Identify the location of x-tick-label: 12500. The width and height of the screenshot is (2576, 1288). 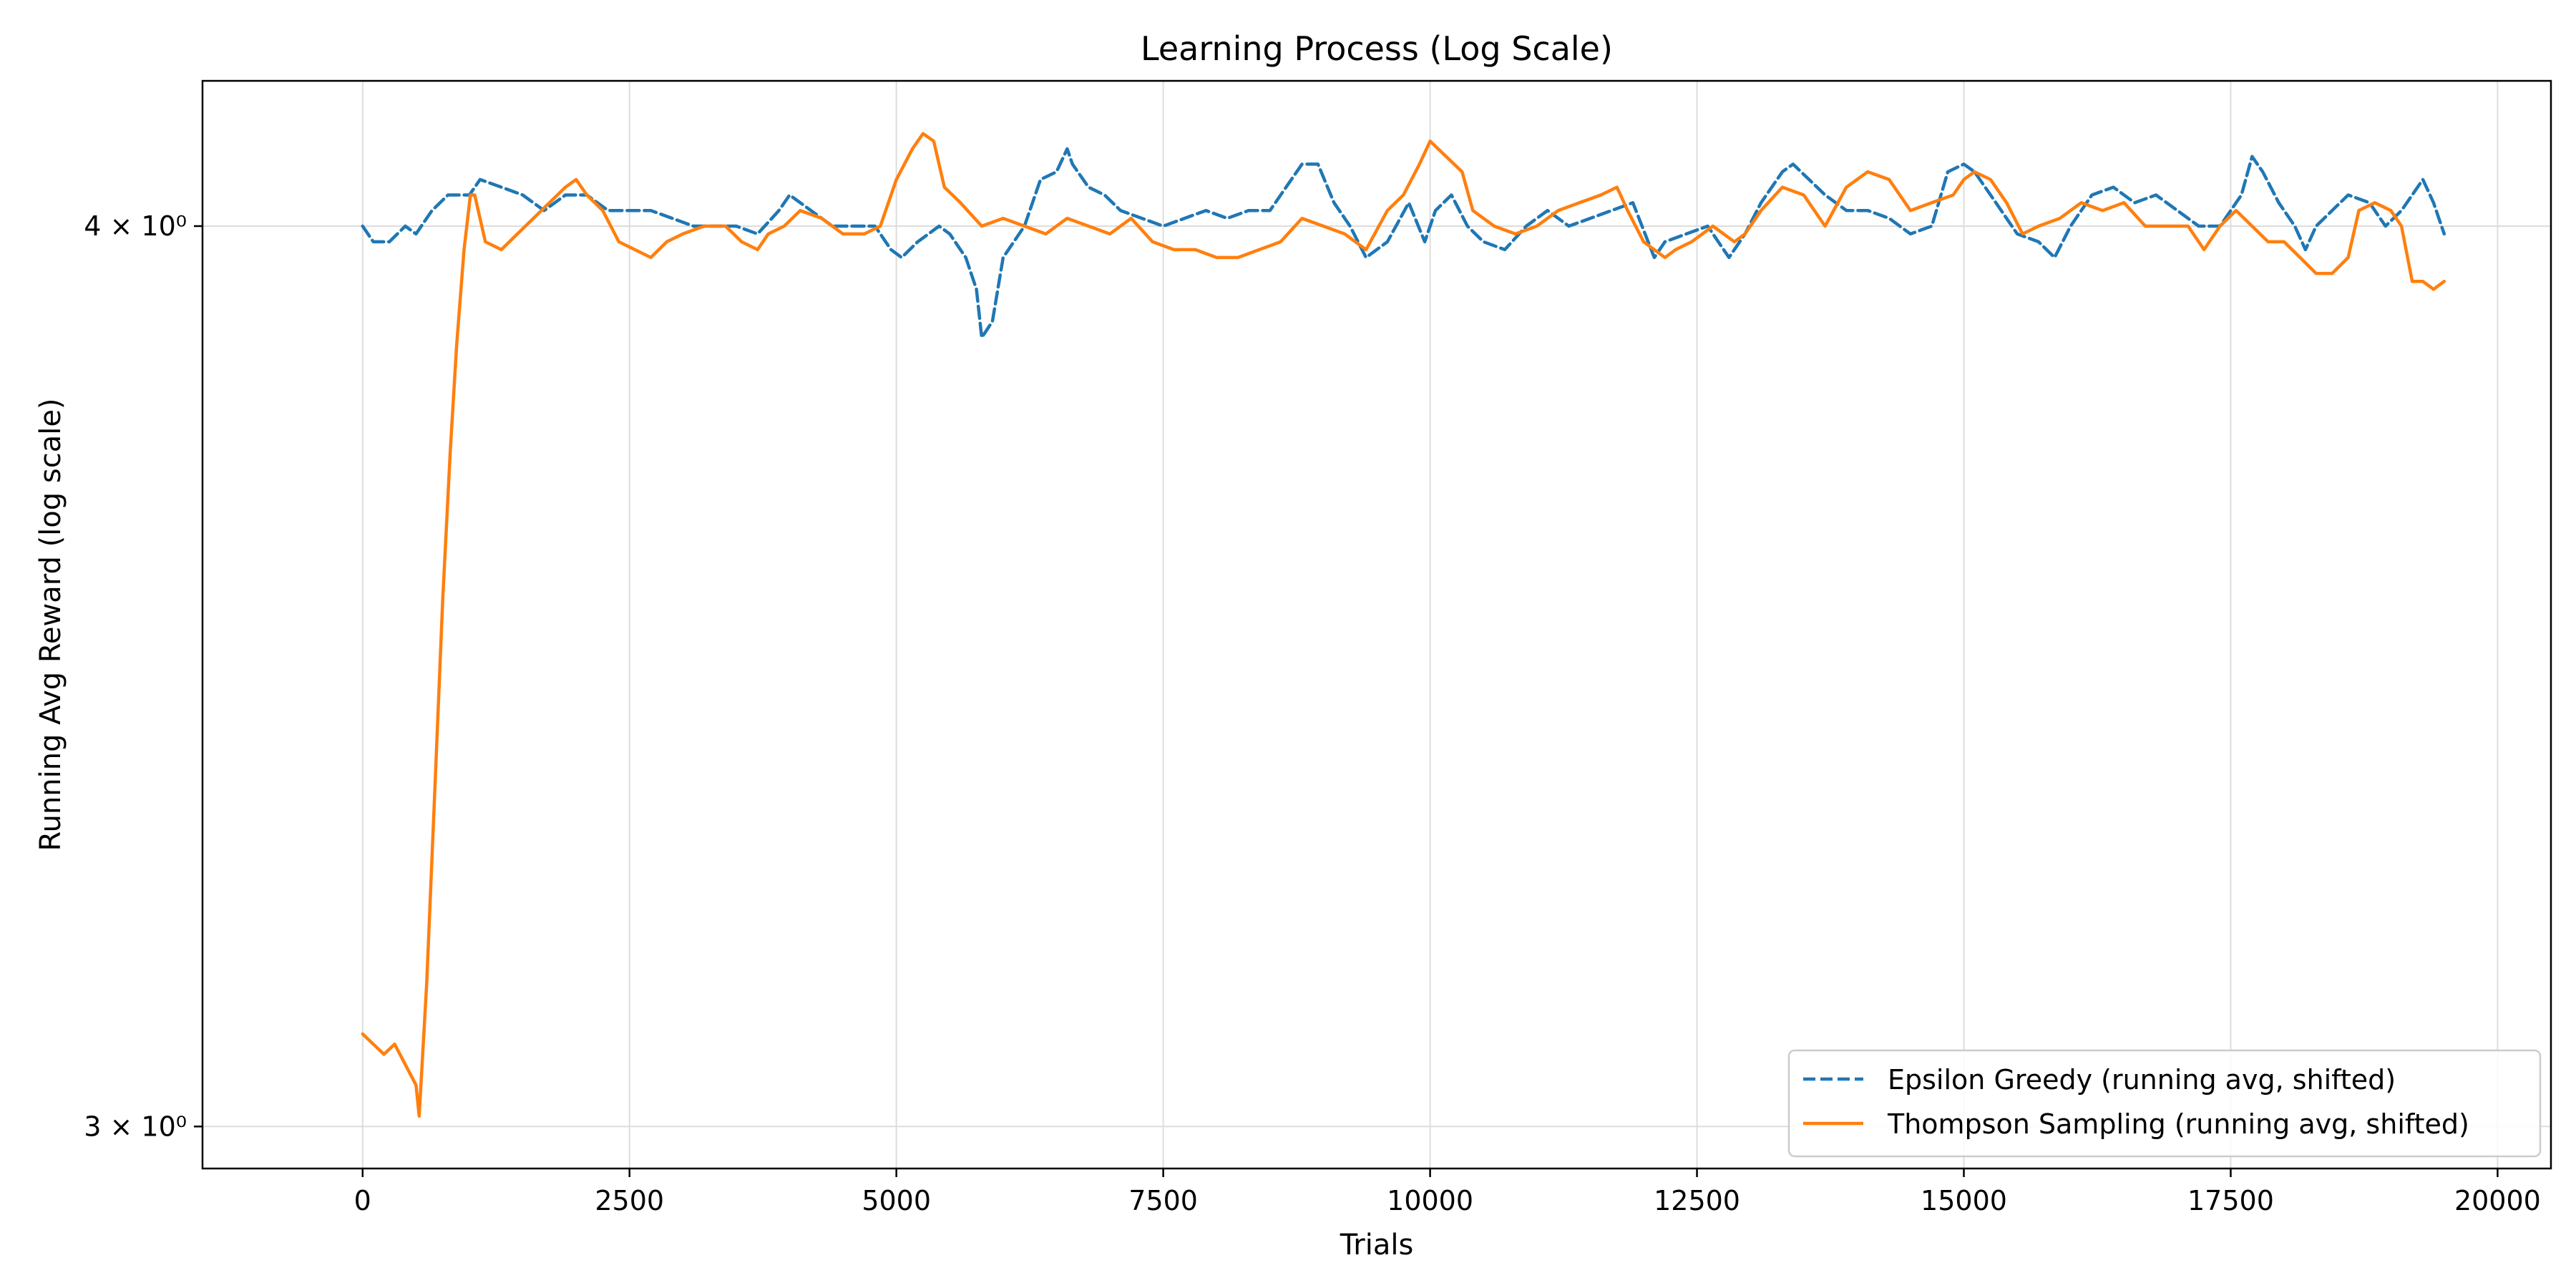
(1697, 1200).